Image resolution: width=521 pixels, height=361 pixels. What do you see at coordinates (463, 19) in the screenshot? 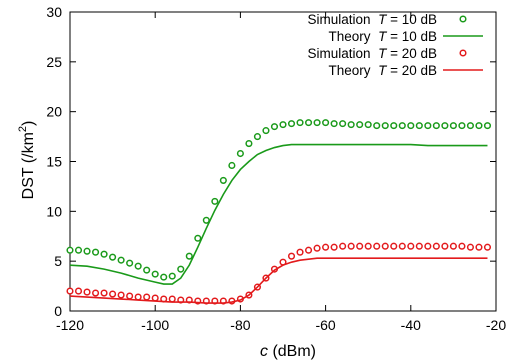
I see `legend-marker-swatch` at bounding box center [463, 19].